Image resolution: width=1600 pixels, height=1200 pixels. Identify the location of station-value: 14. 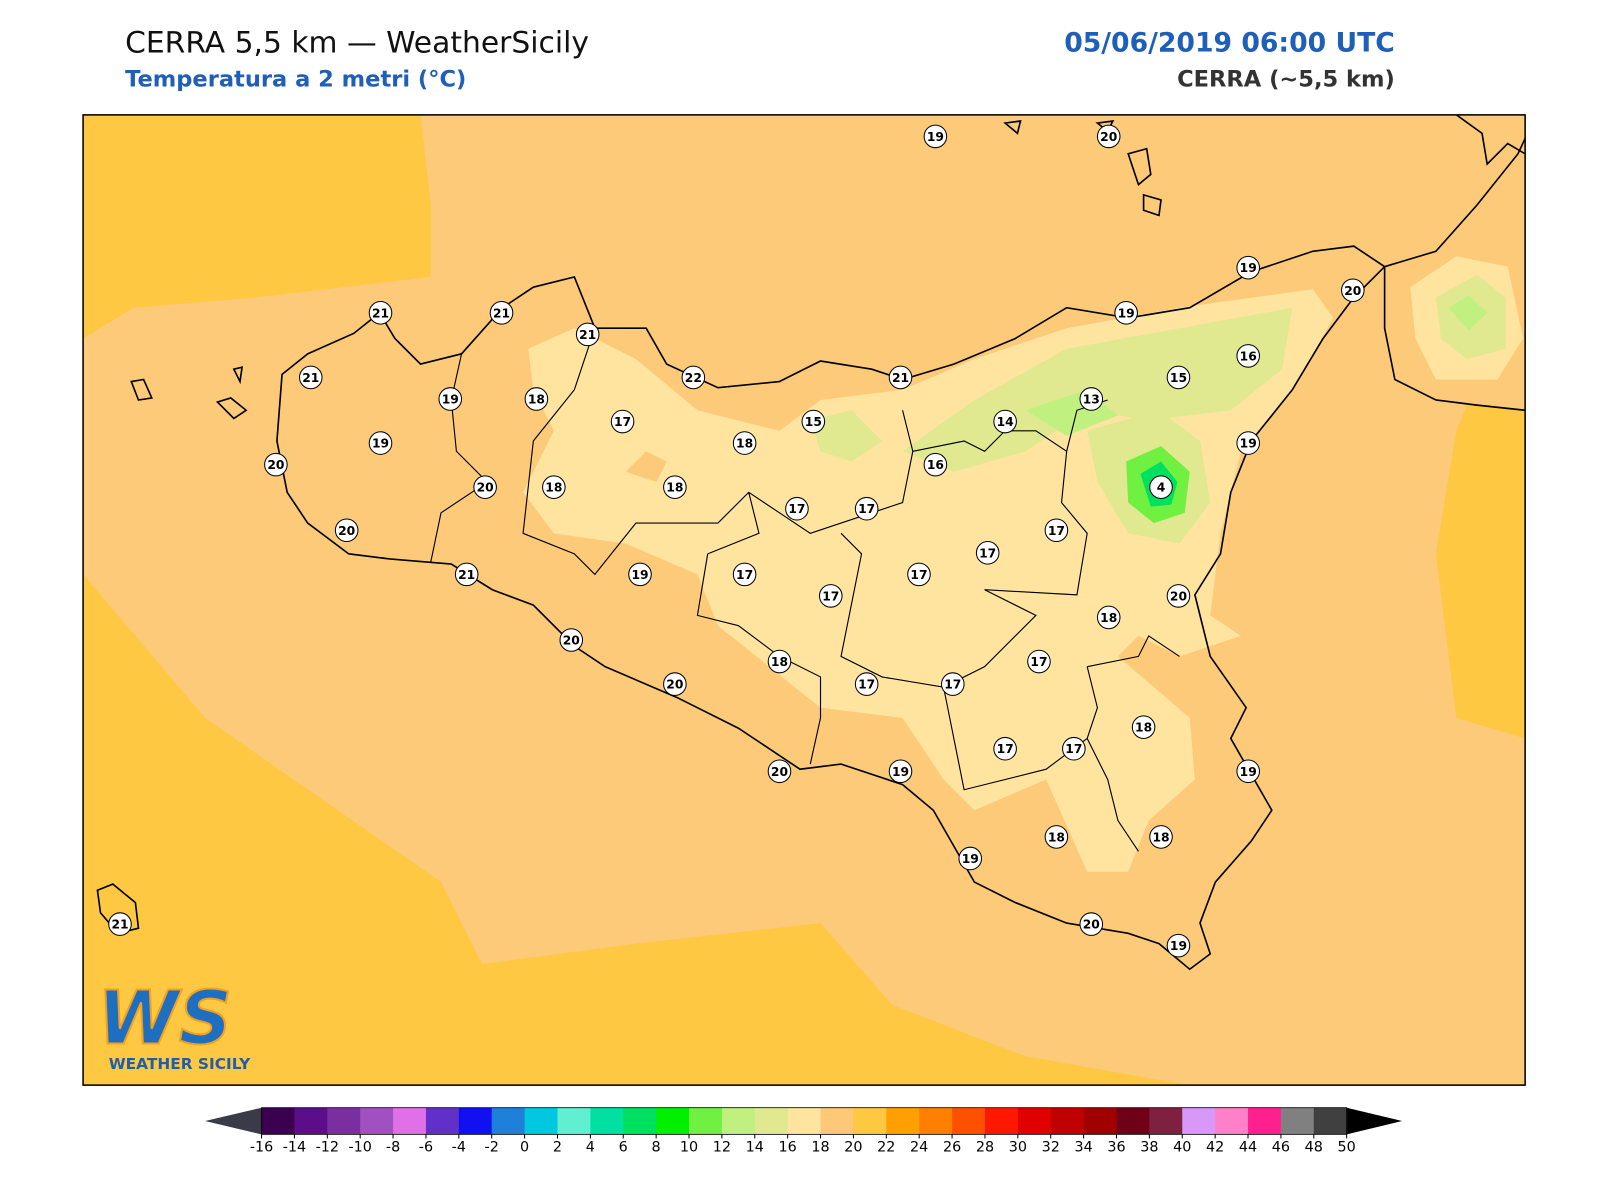
(1005, 422).